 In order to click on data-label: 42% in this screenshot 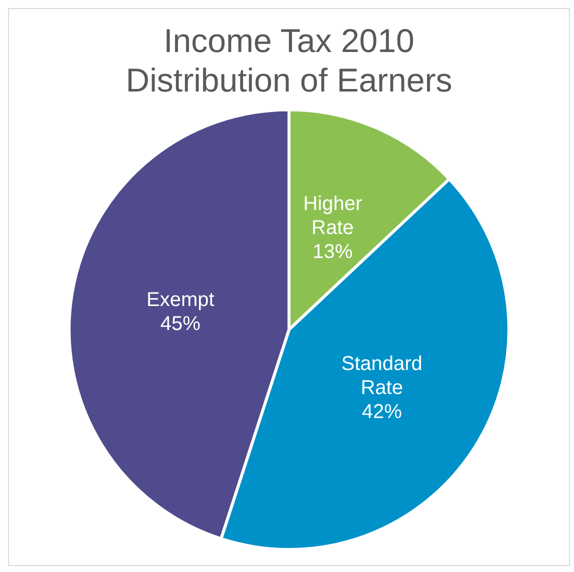, I will do `click(382, 412)`.